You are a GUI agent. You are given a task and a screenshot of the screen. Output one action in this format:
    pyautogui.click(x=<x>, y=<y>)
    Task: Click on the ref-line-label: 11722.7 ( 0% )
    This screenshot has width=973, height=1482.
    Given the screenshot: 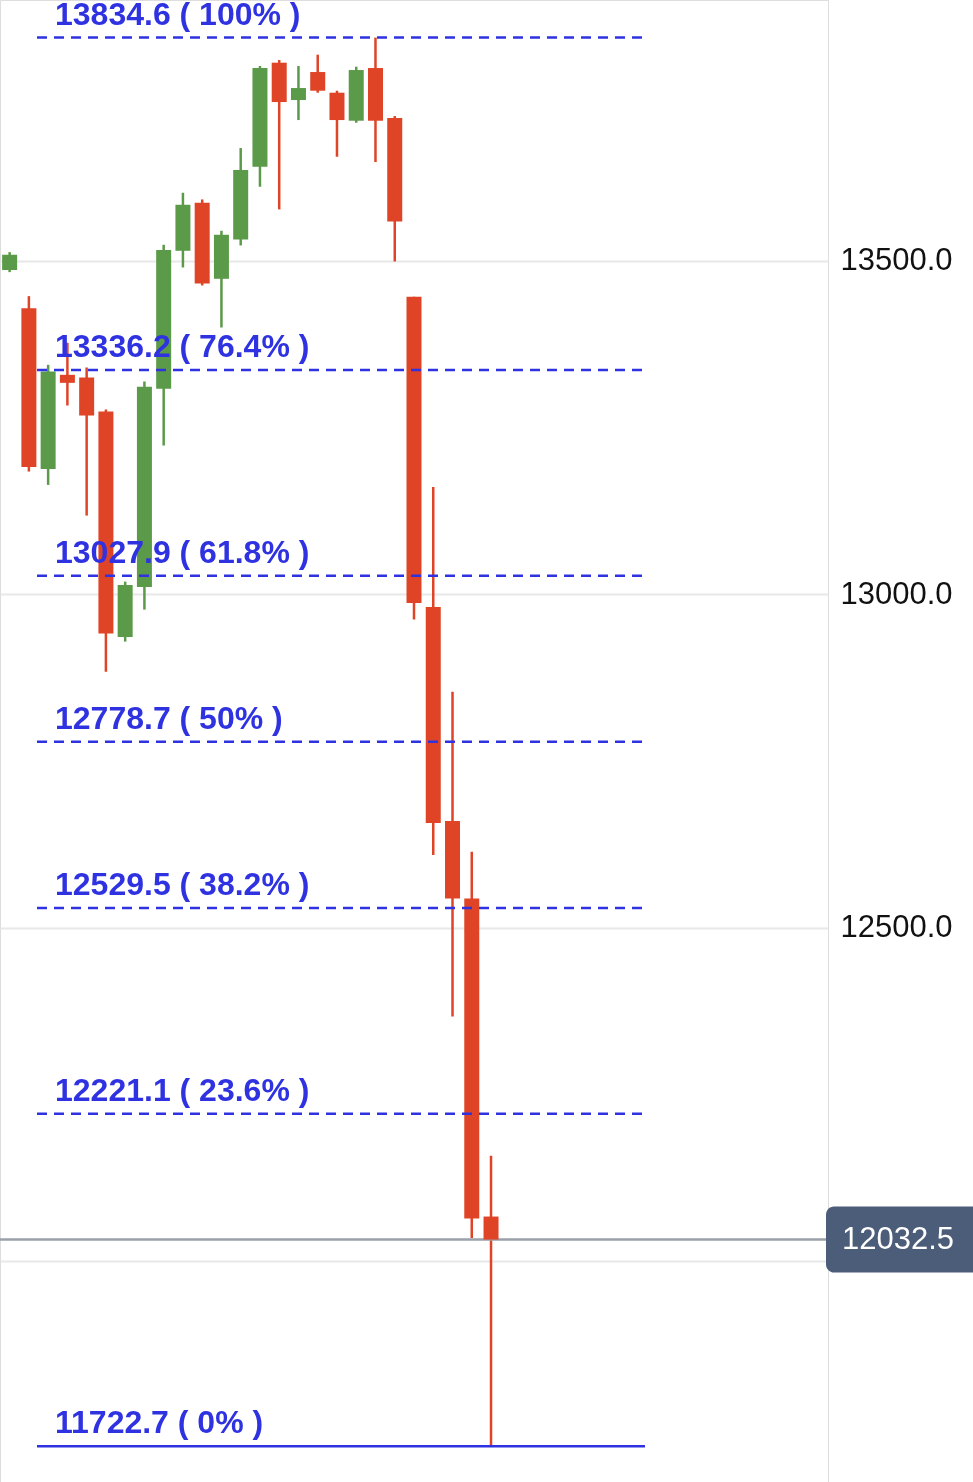 What is the action you would take?
    pyautogui.click(x=159, y=1422)
    